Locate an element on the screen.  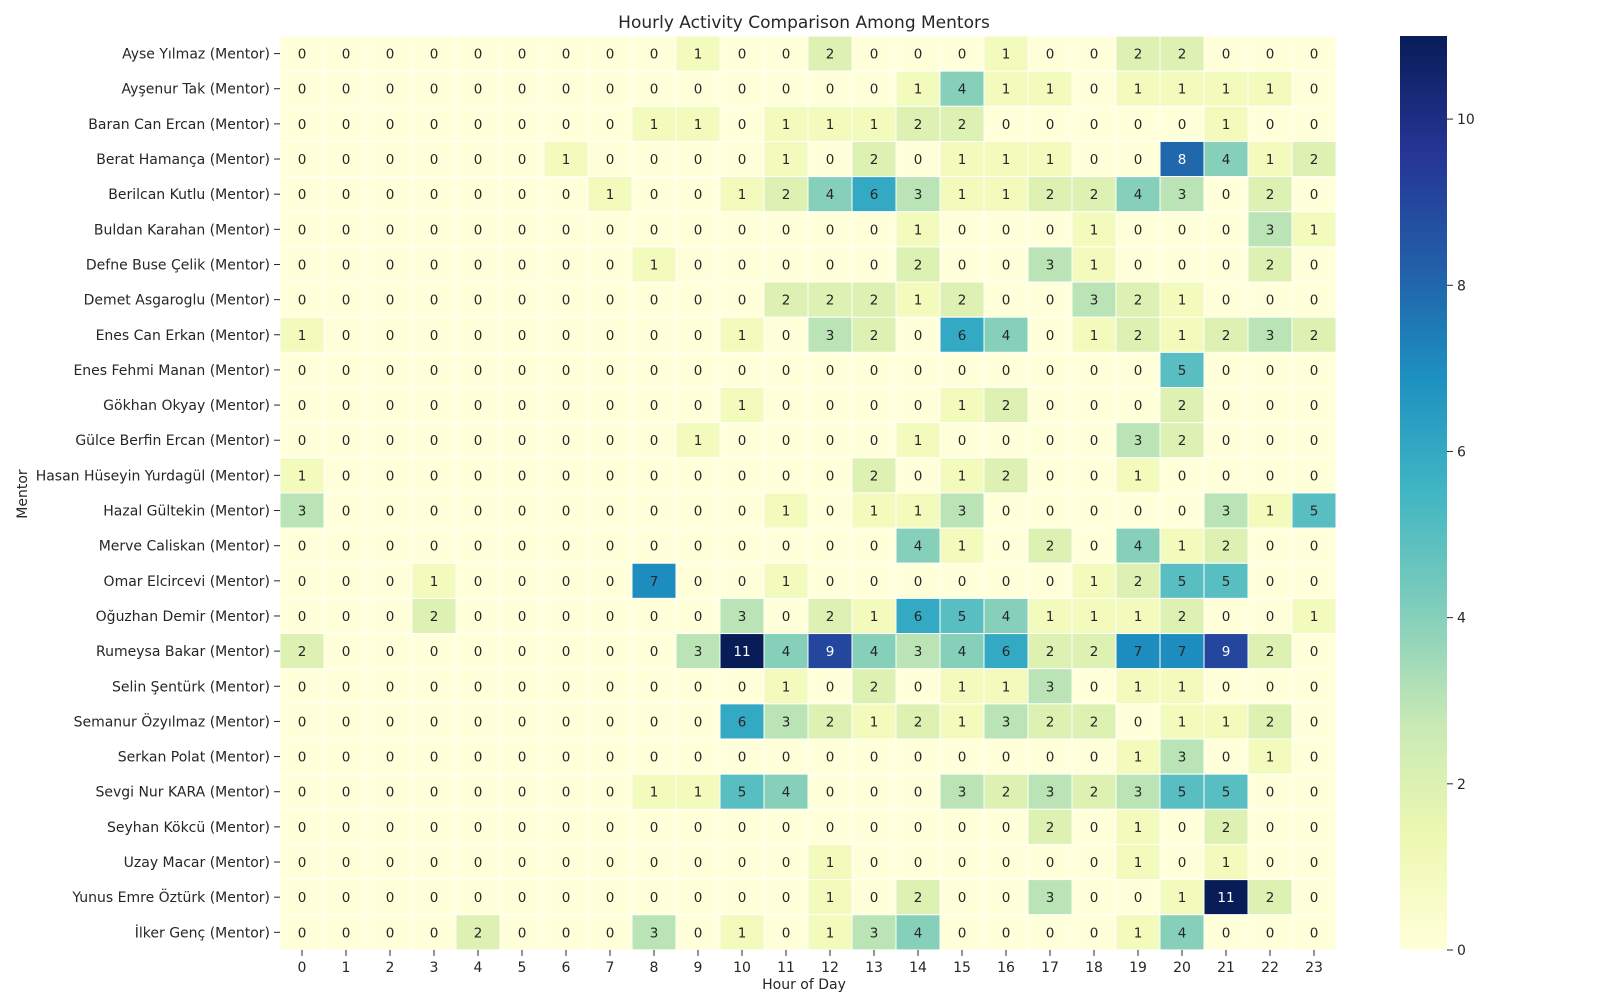
colorbar-tick-label: 6 is located at coordinates (1461, 452).